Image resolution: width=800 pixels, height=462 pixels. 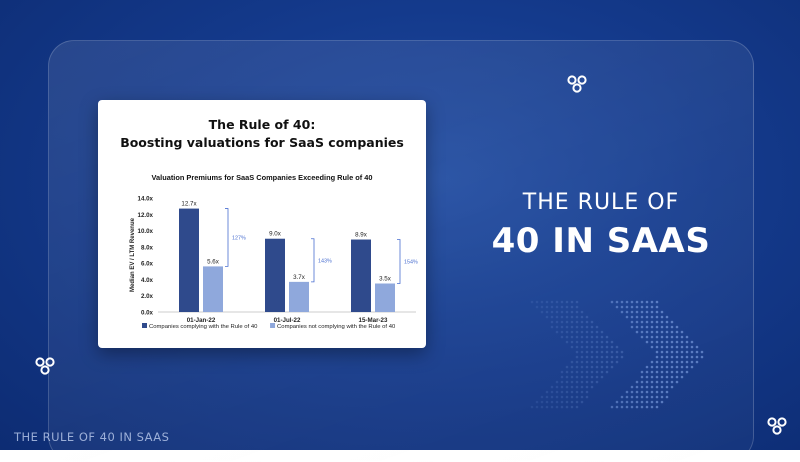 What do you see at coordinates (299, 277) in the screenshot?
I see `data-label: 3.7x` at bounding box center [299, 277].